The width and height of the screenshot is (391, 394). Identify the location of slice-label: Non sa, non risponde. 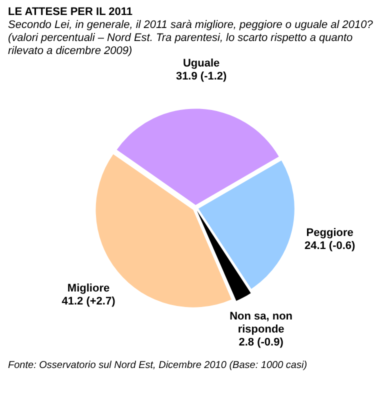
(261, 323).